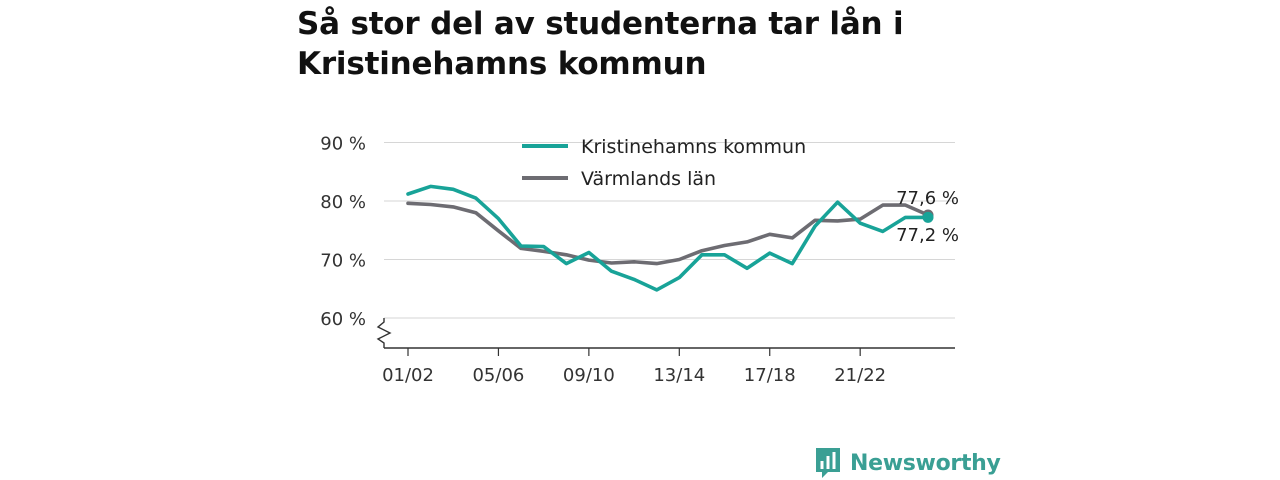  What do you see at coordinates (343, 261) in the screenshot?
I see `y-tick-label: 70 %` at bounding box center [343, 261].